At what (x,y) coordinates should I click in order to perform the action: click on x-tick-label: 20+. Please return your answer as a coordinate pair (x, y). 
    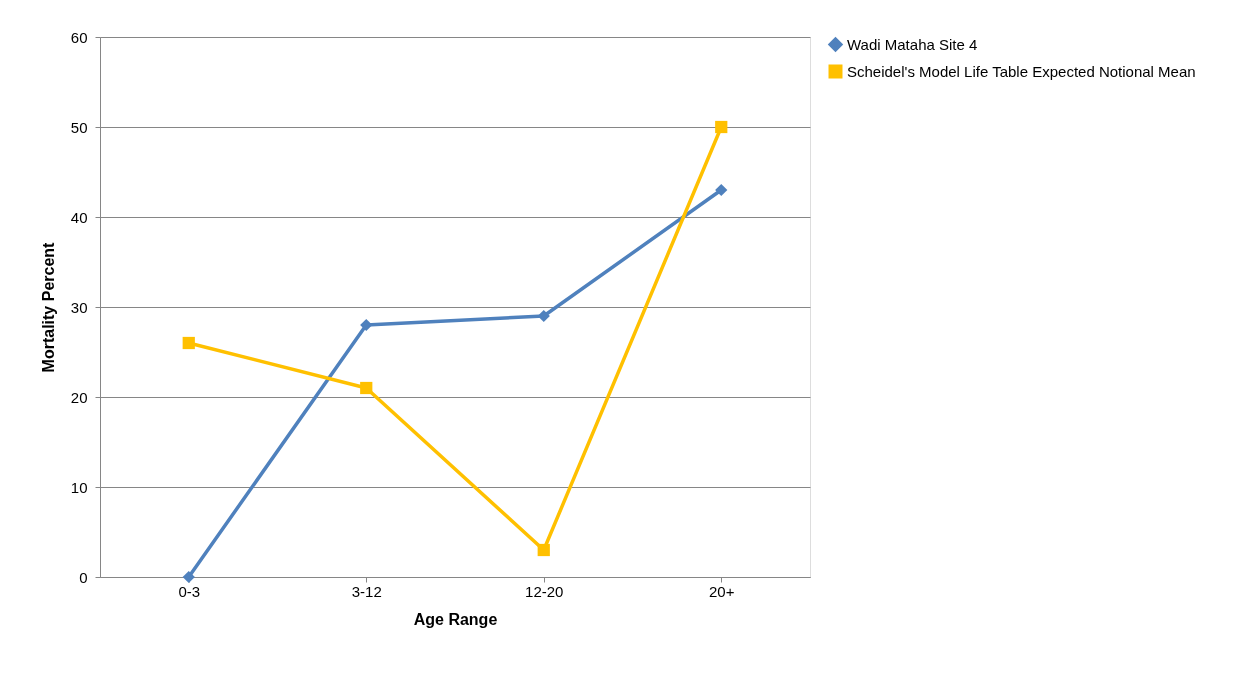
    Looking at the image, I should click on (722, 591).